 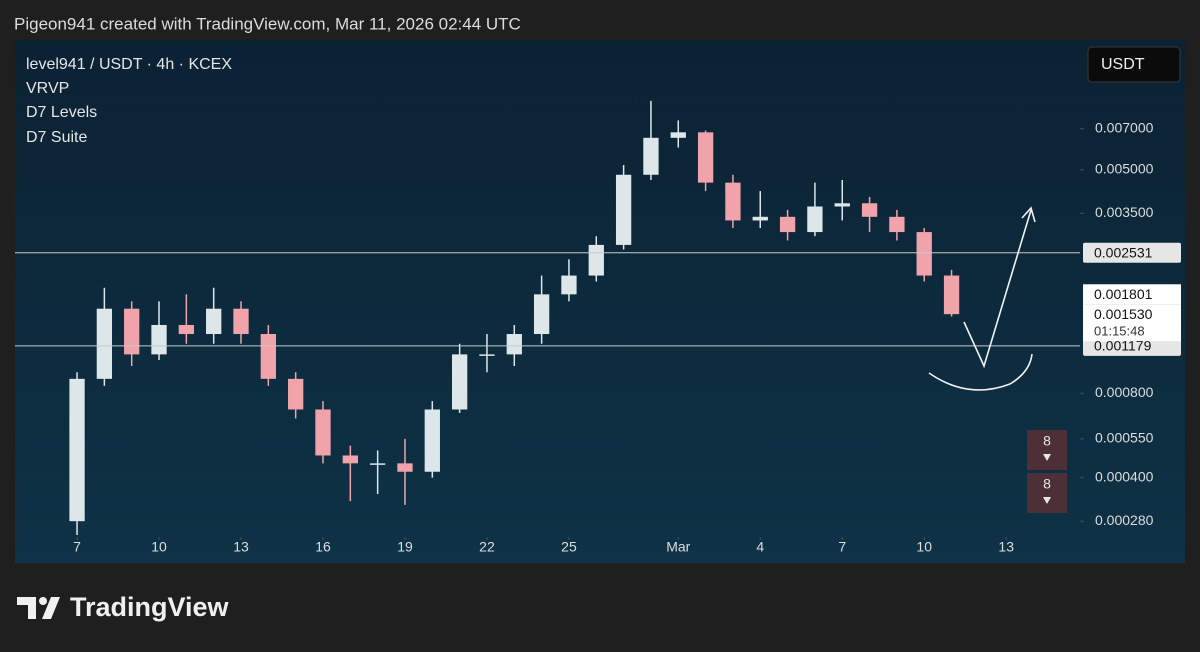 What do you see at coordinates (323, 547) in the screenshot?
I see `x-tick-label: 16` at bounding box center [323, 547].